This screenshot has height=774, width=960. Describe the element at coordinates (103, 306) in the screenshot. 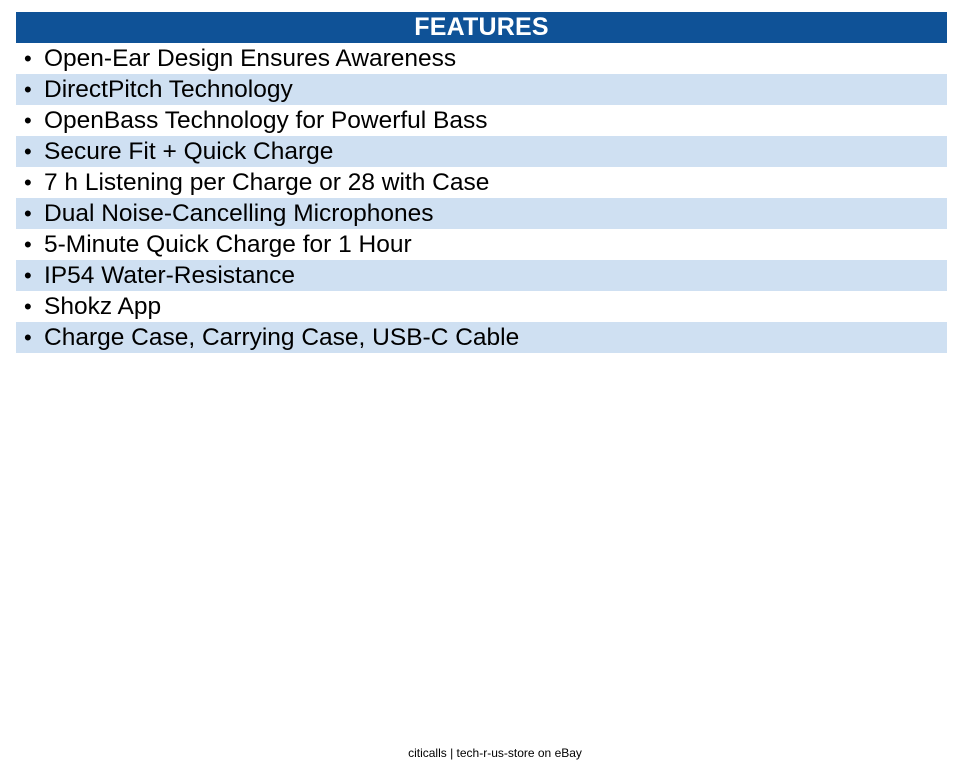

I see `feature-text: Shokz App` at that location.